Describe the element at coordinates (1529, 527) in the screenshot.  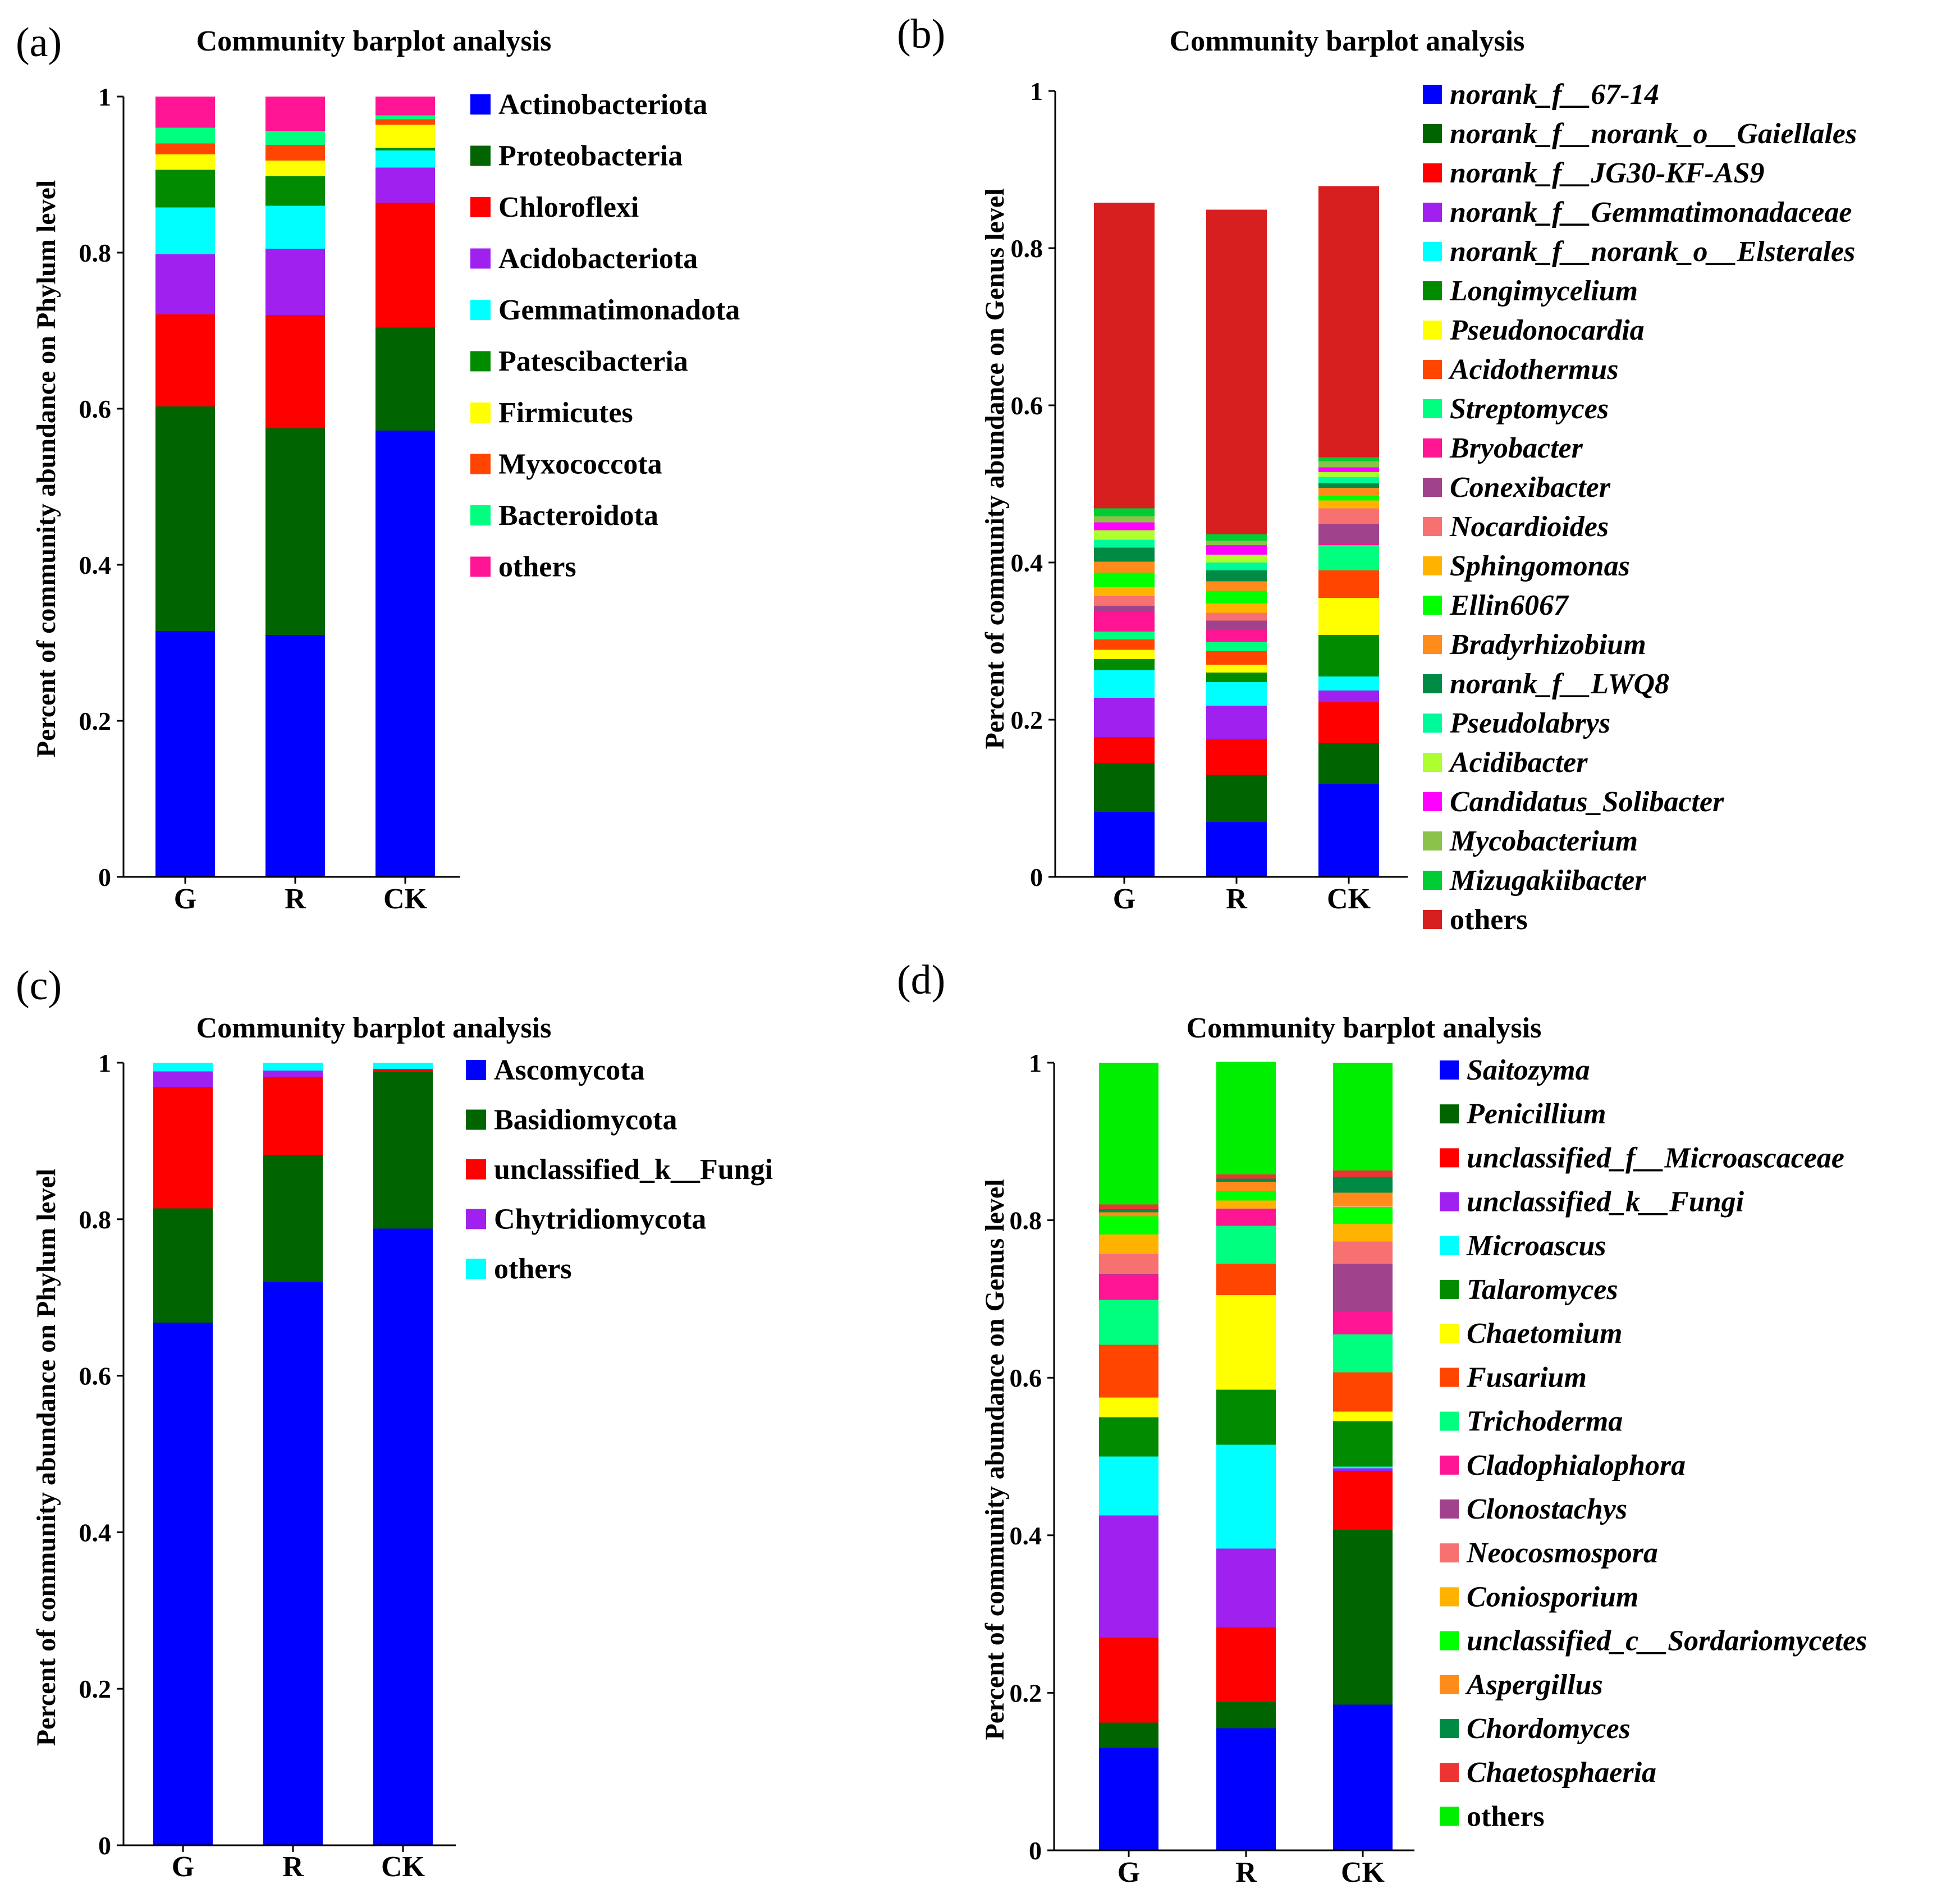
I see `legend-label-nocardioides: Nocardioides` at that location.